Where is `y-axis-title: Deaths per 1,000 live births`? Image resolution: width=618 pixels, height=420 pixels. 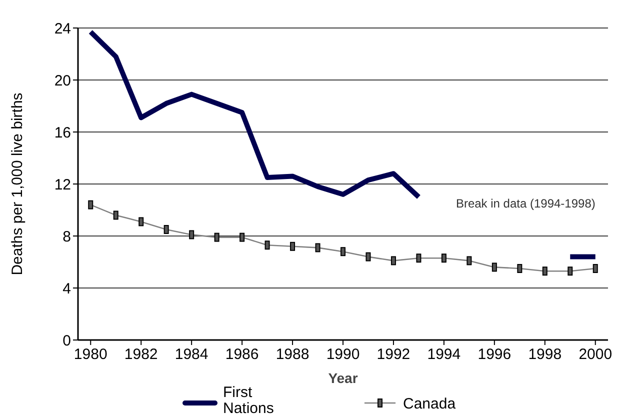
y-axis-title: Deaths per 1,000 live births is located at coordinates (17, 184).